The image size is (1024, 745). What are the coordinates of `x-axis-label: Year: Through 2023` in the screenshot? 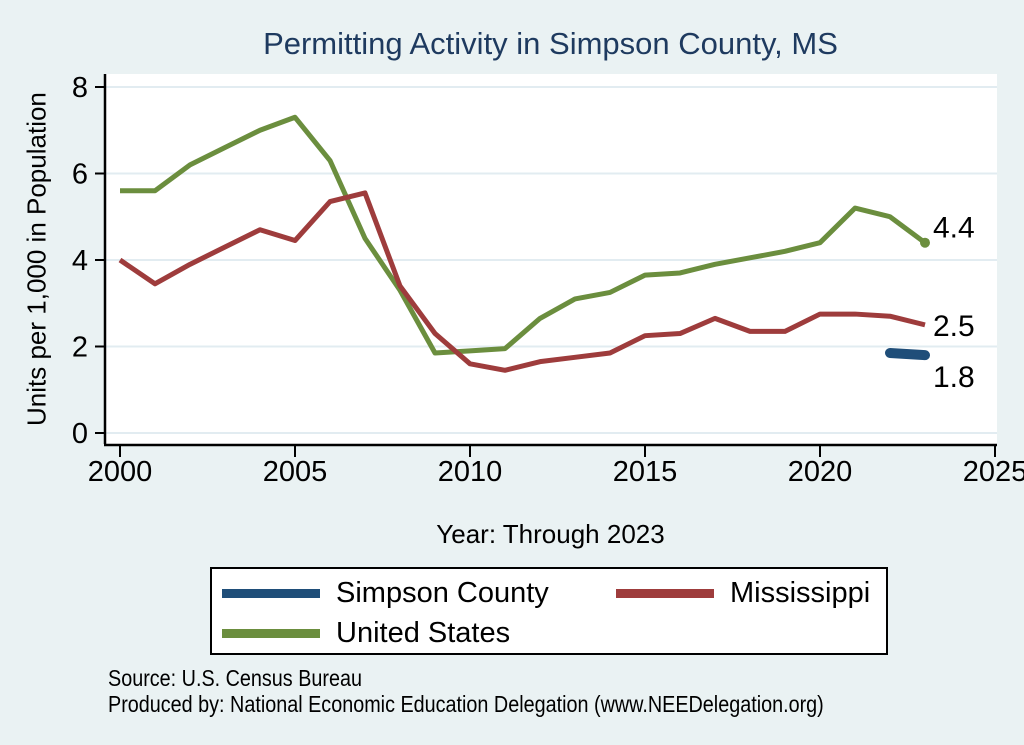 It's located at (550, 534).